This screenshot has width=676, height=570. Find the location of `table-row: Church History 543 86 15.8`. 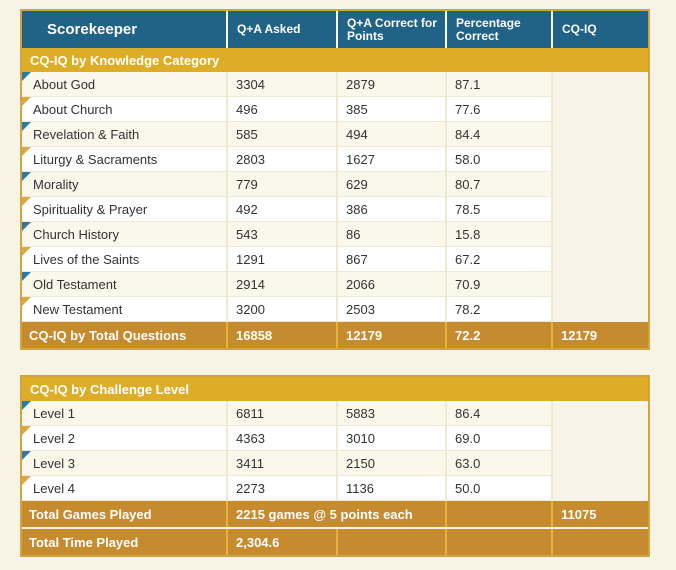

table-row: Church History 543 86 15.8 is located at coordinates (335, 234).